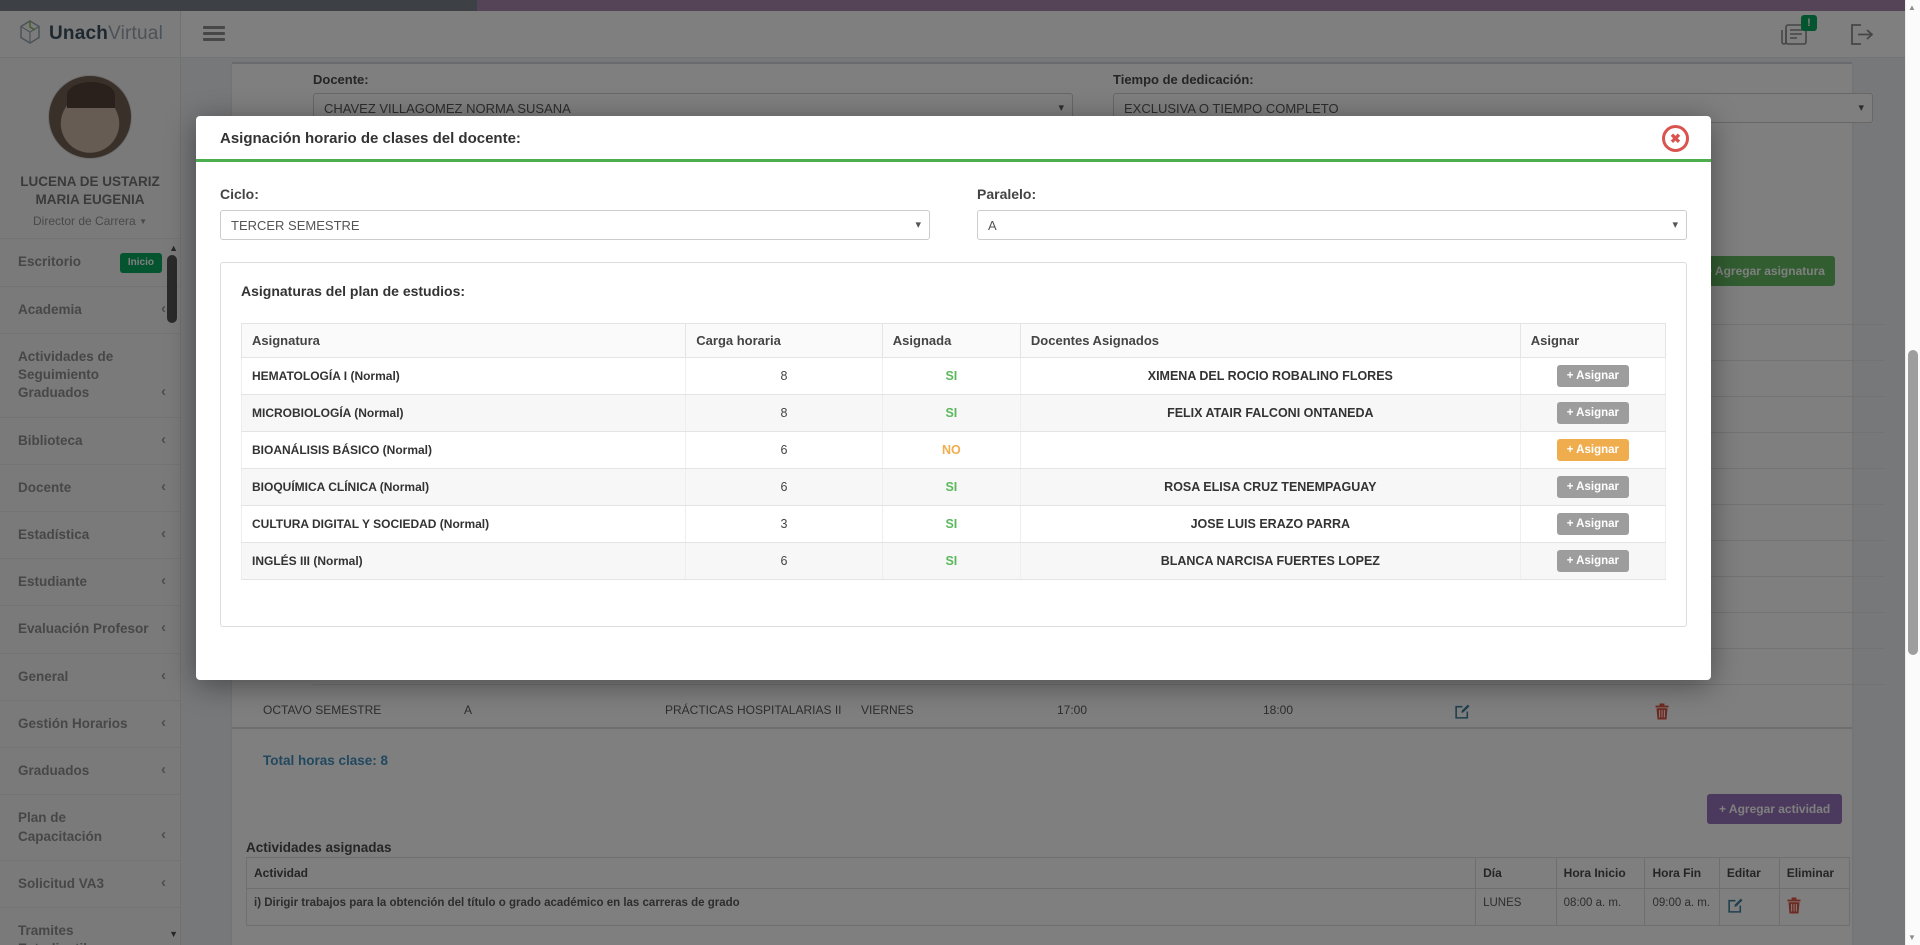 This screenshot has width=1920, height=945. Describe the element at coordinates (951, 450) in the screenshot. I see `asignada-status: NO` at that location.